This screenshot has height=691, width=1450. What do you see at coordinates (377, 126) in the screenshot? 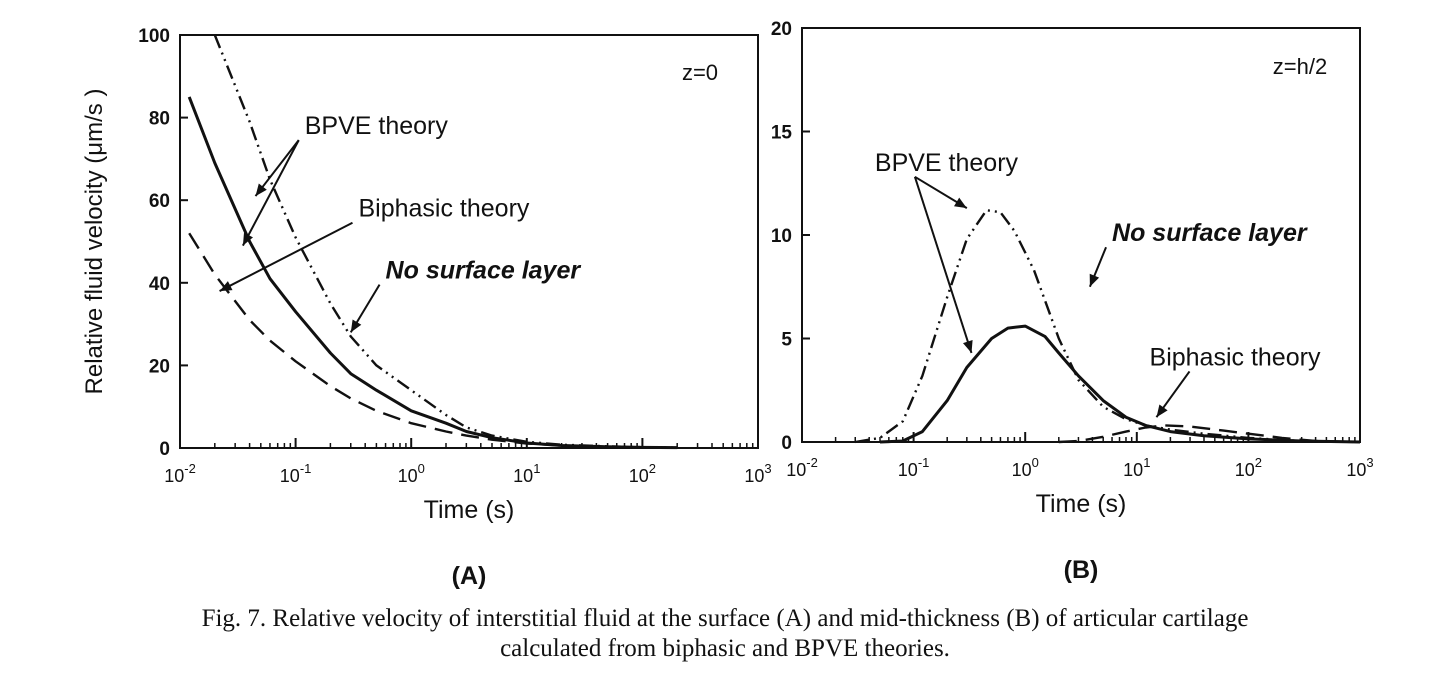
I see `panel-a-annotation-label: BPVE theory` at bounding box center [377, 126].